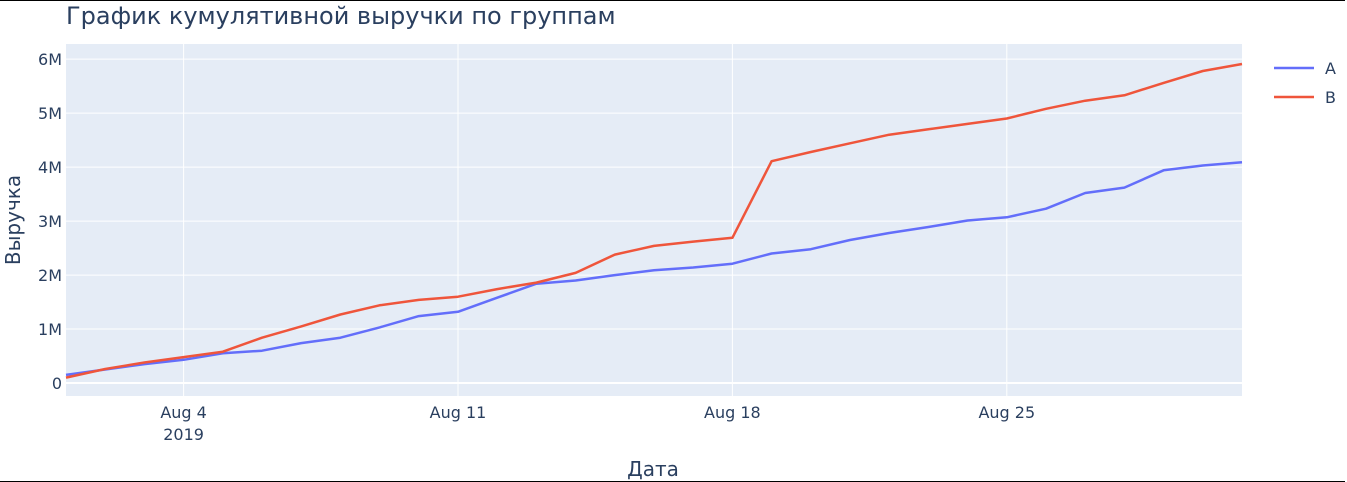  Describe the element at coordinates (458, 412) in the screenshot. I see `x-tick-label: Aug 11` at that location.